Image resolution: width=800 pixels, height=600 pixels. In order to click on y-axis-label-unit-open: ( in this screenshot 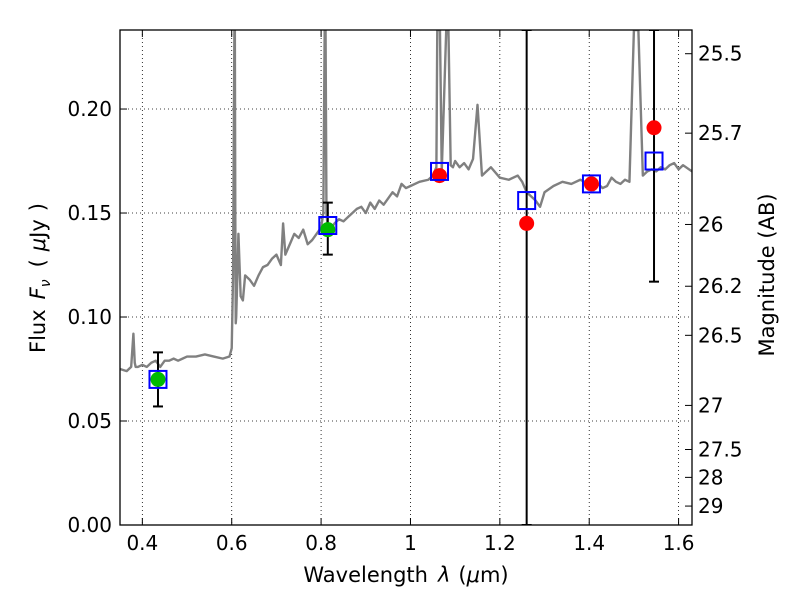, I will do `click(38, 263)`.